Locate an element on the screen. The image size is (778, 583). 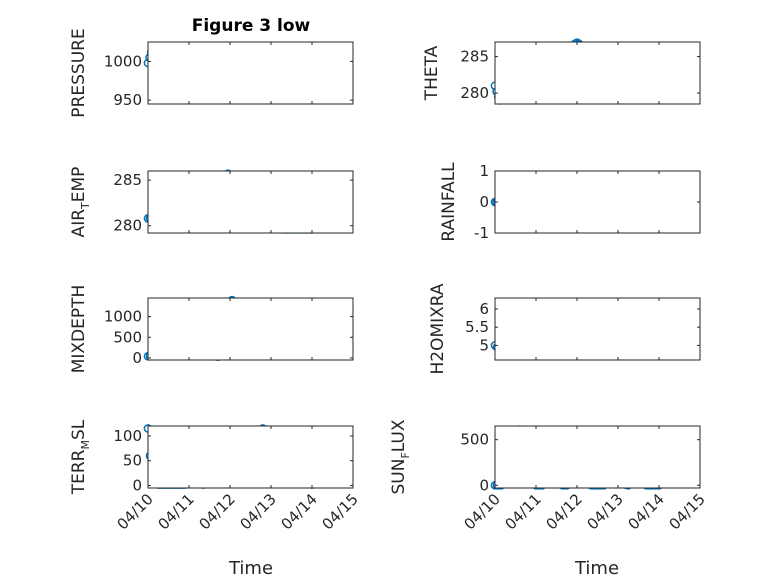
y-axis-label-part: SUN is located at coordinates (399, 477).